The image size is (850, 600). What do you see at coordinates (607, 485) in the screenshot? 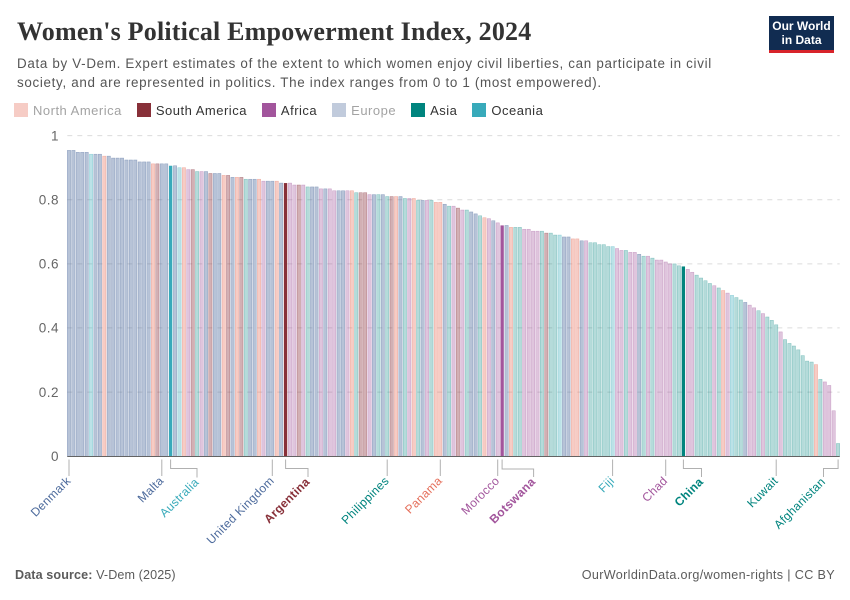
I see `svg-text: Fiji` at bounding box center [607, 485].